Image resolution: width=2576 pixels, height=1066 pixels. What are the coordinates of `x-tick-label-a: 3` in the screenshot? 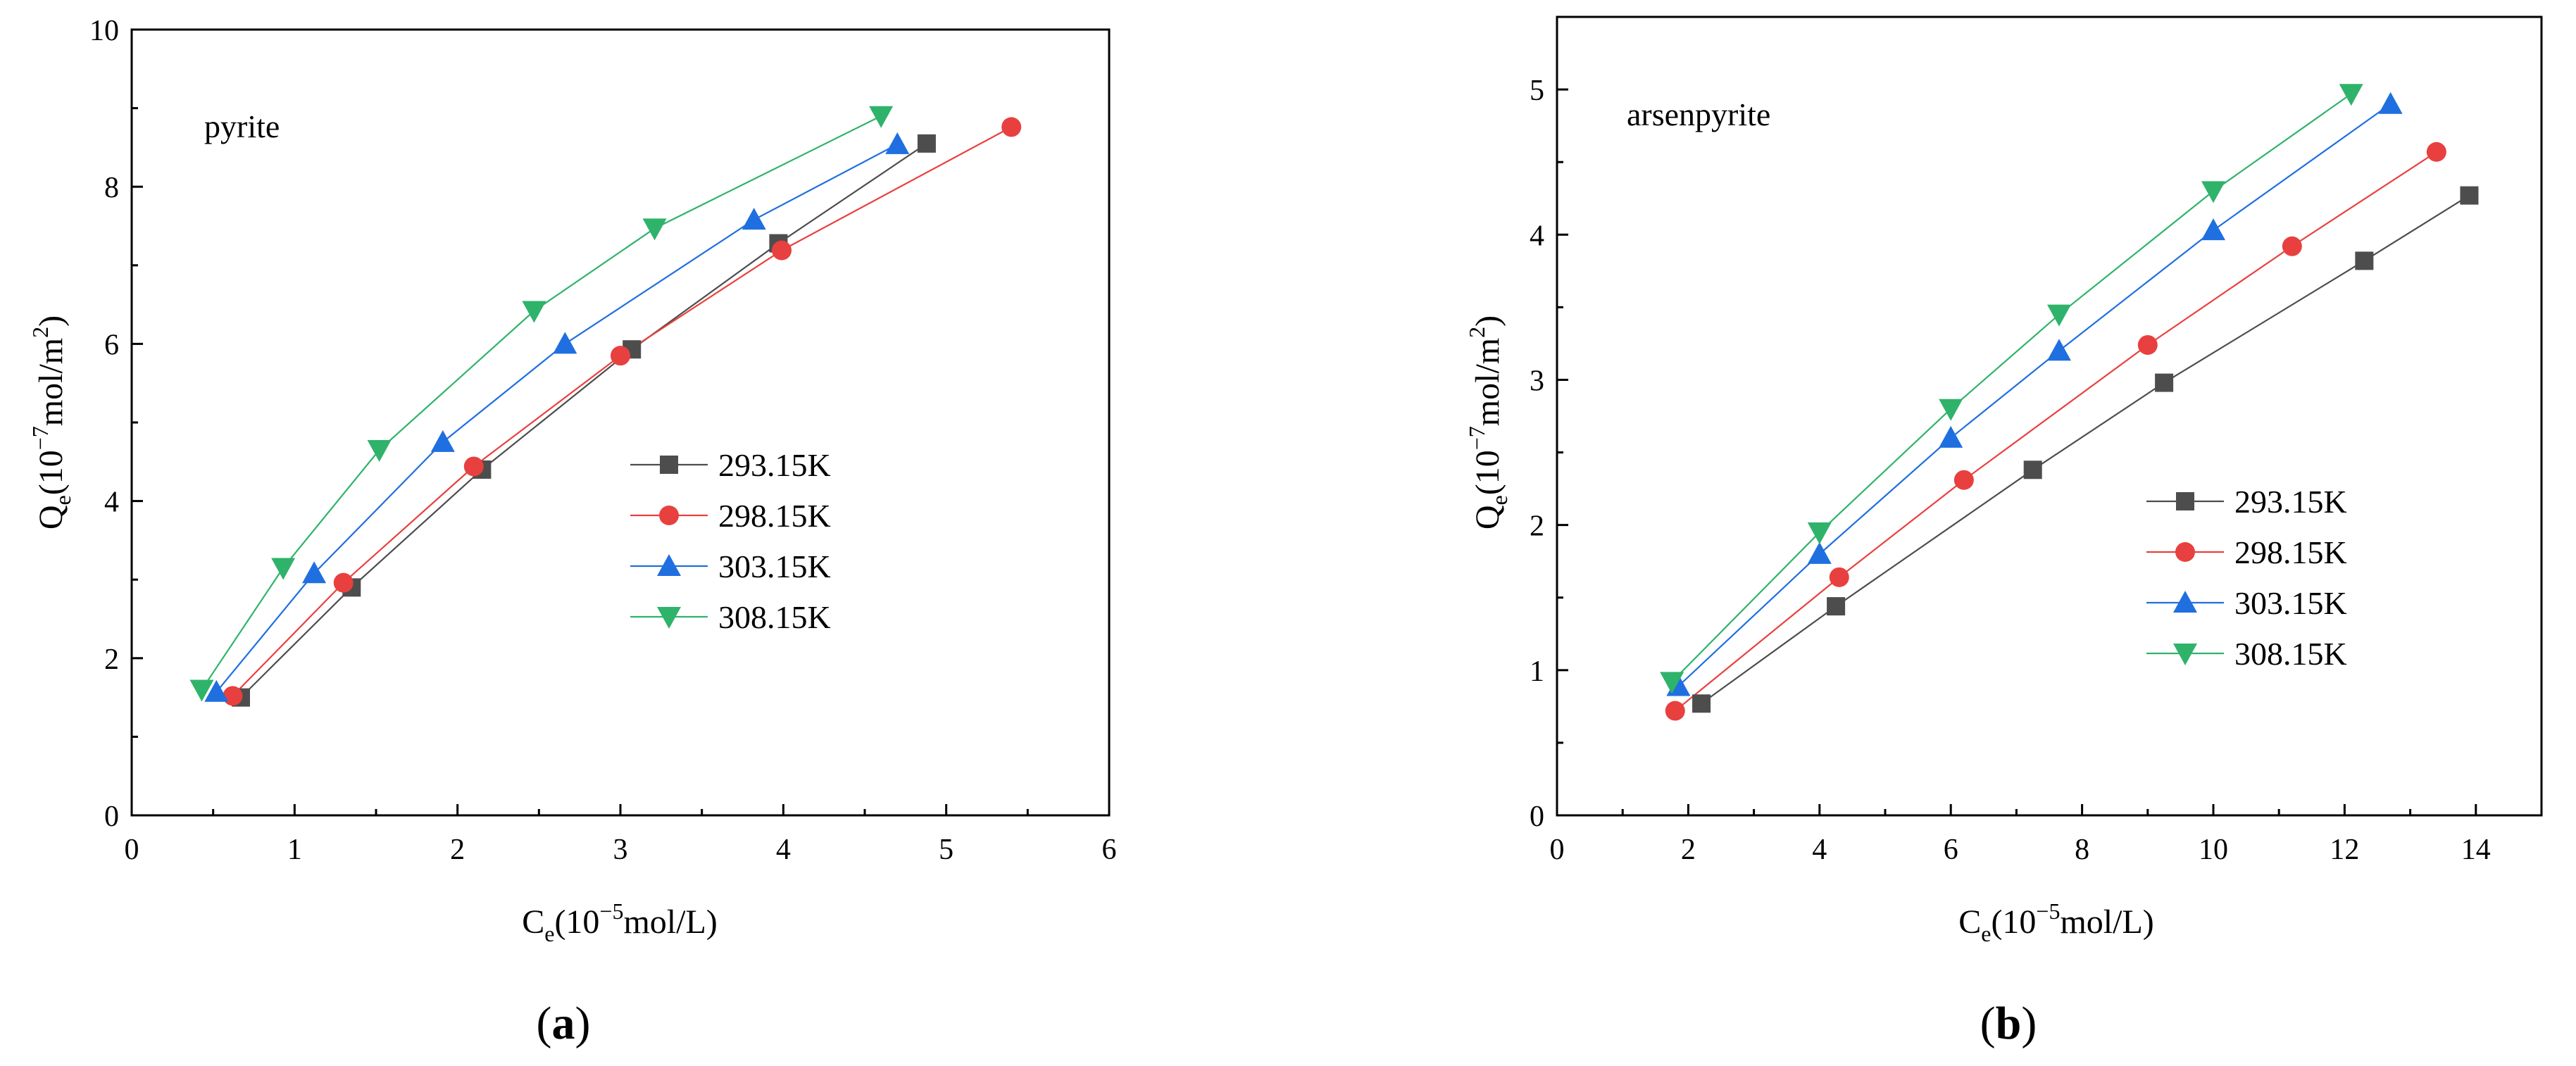 It's located at (620, 850).